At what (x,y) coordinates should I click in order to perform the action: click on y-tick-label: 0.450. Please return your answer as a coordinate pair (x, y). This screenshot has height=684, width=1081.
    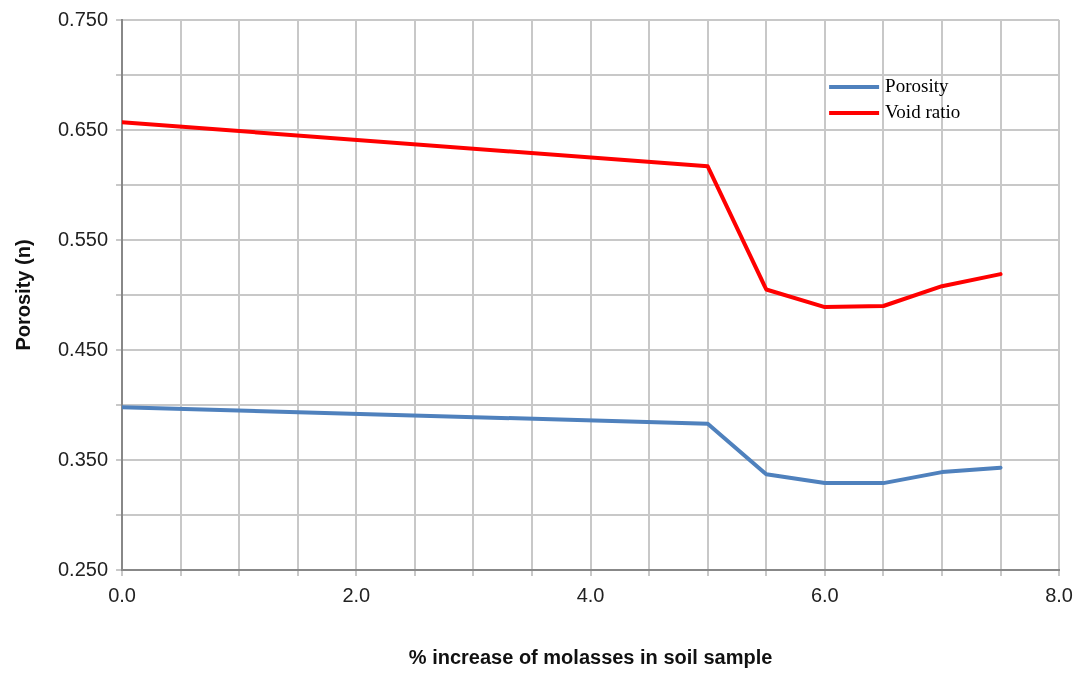
    Looking at the image, I should click on (83, 348).